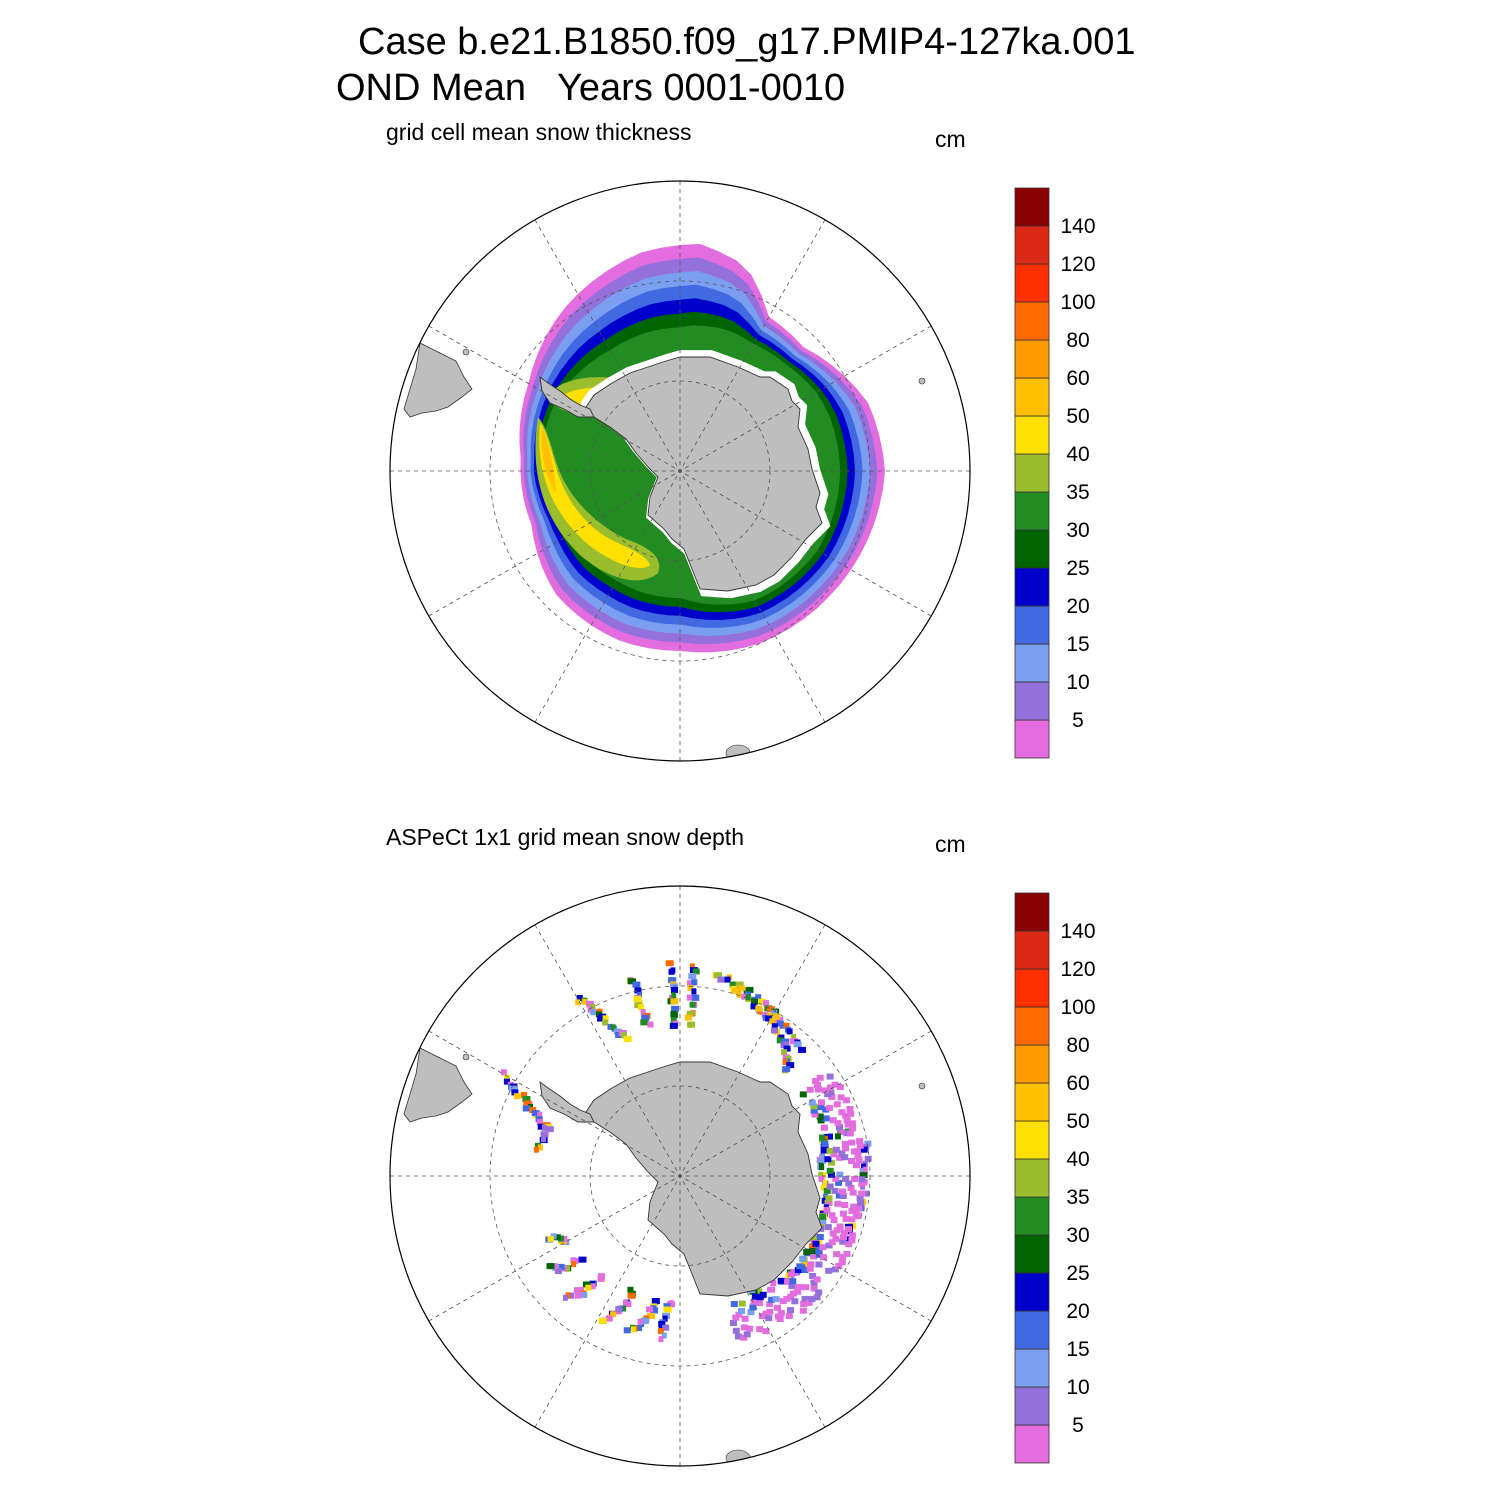  What do you see at coordinates (1077, 1007) in the screenshot?
I see `colorbar-tick-label: 100` at bounding box center [1077, 1007].